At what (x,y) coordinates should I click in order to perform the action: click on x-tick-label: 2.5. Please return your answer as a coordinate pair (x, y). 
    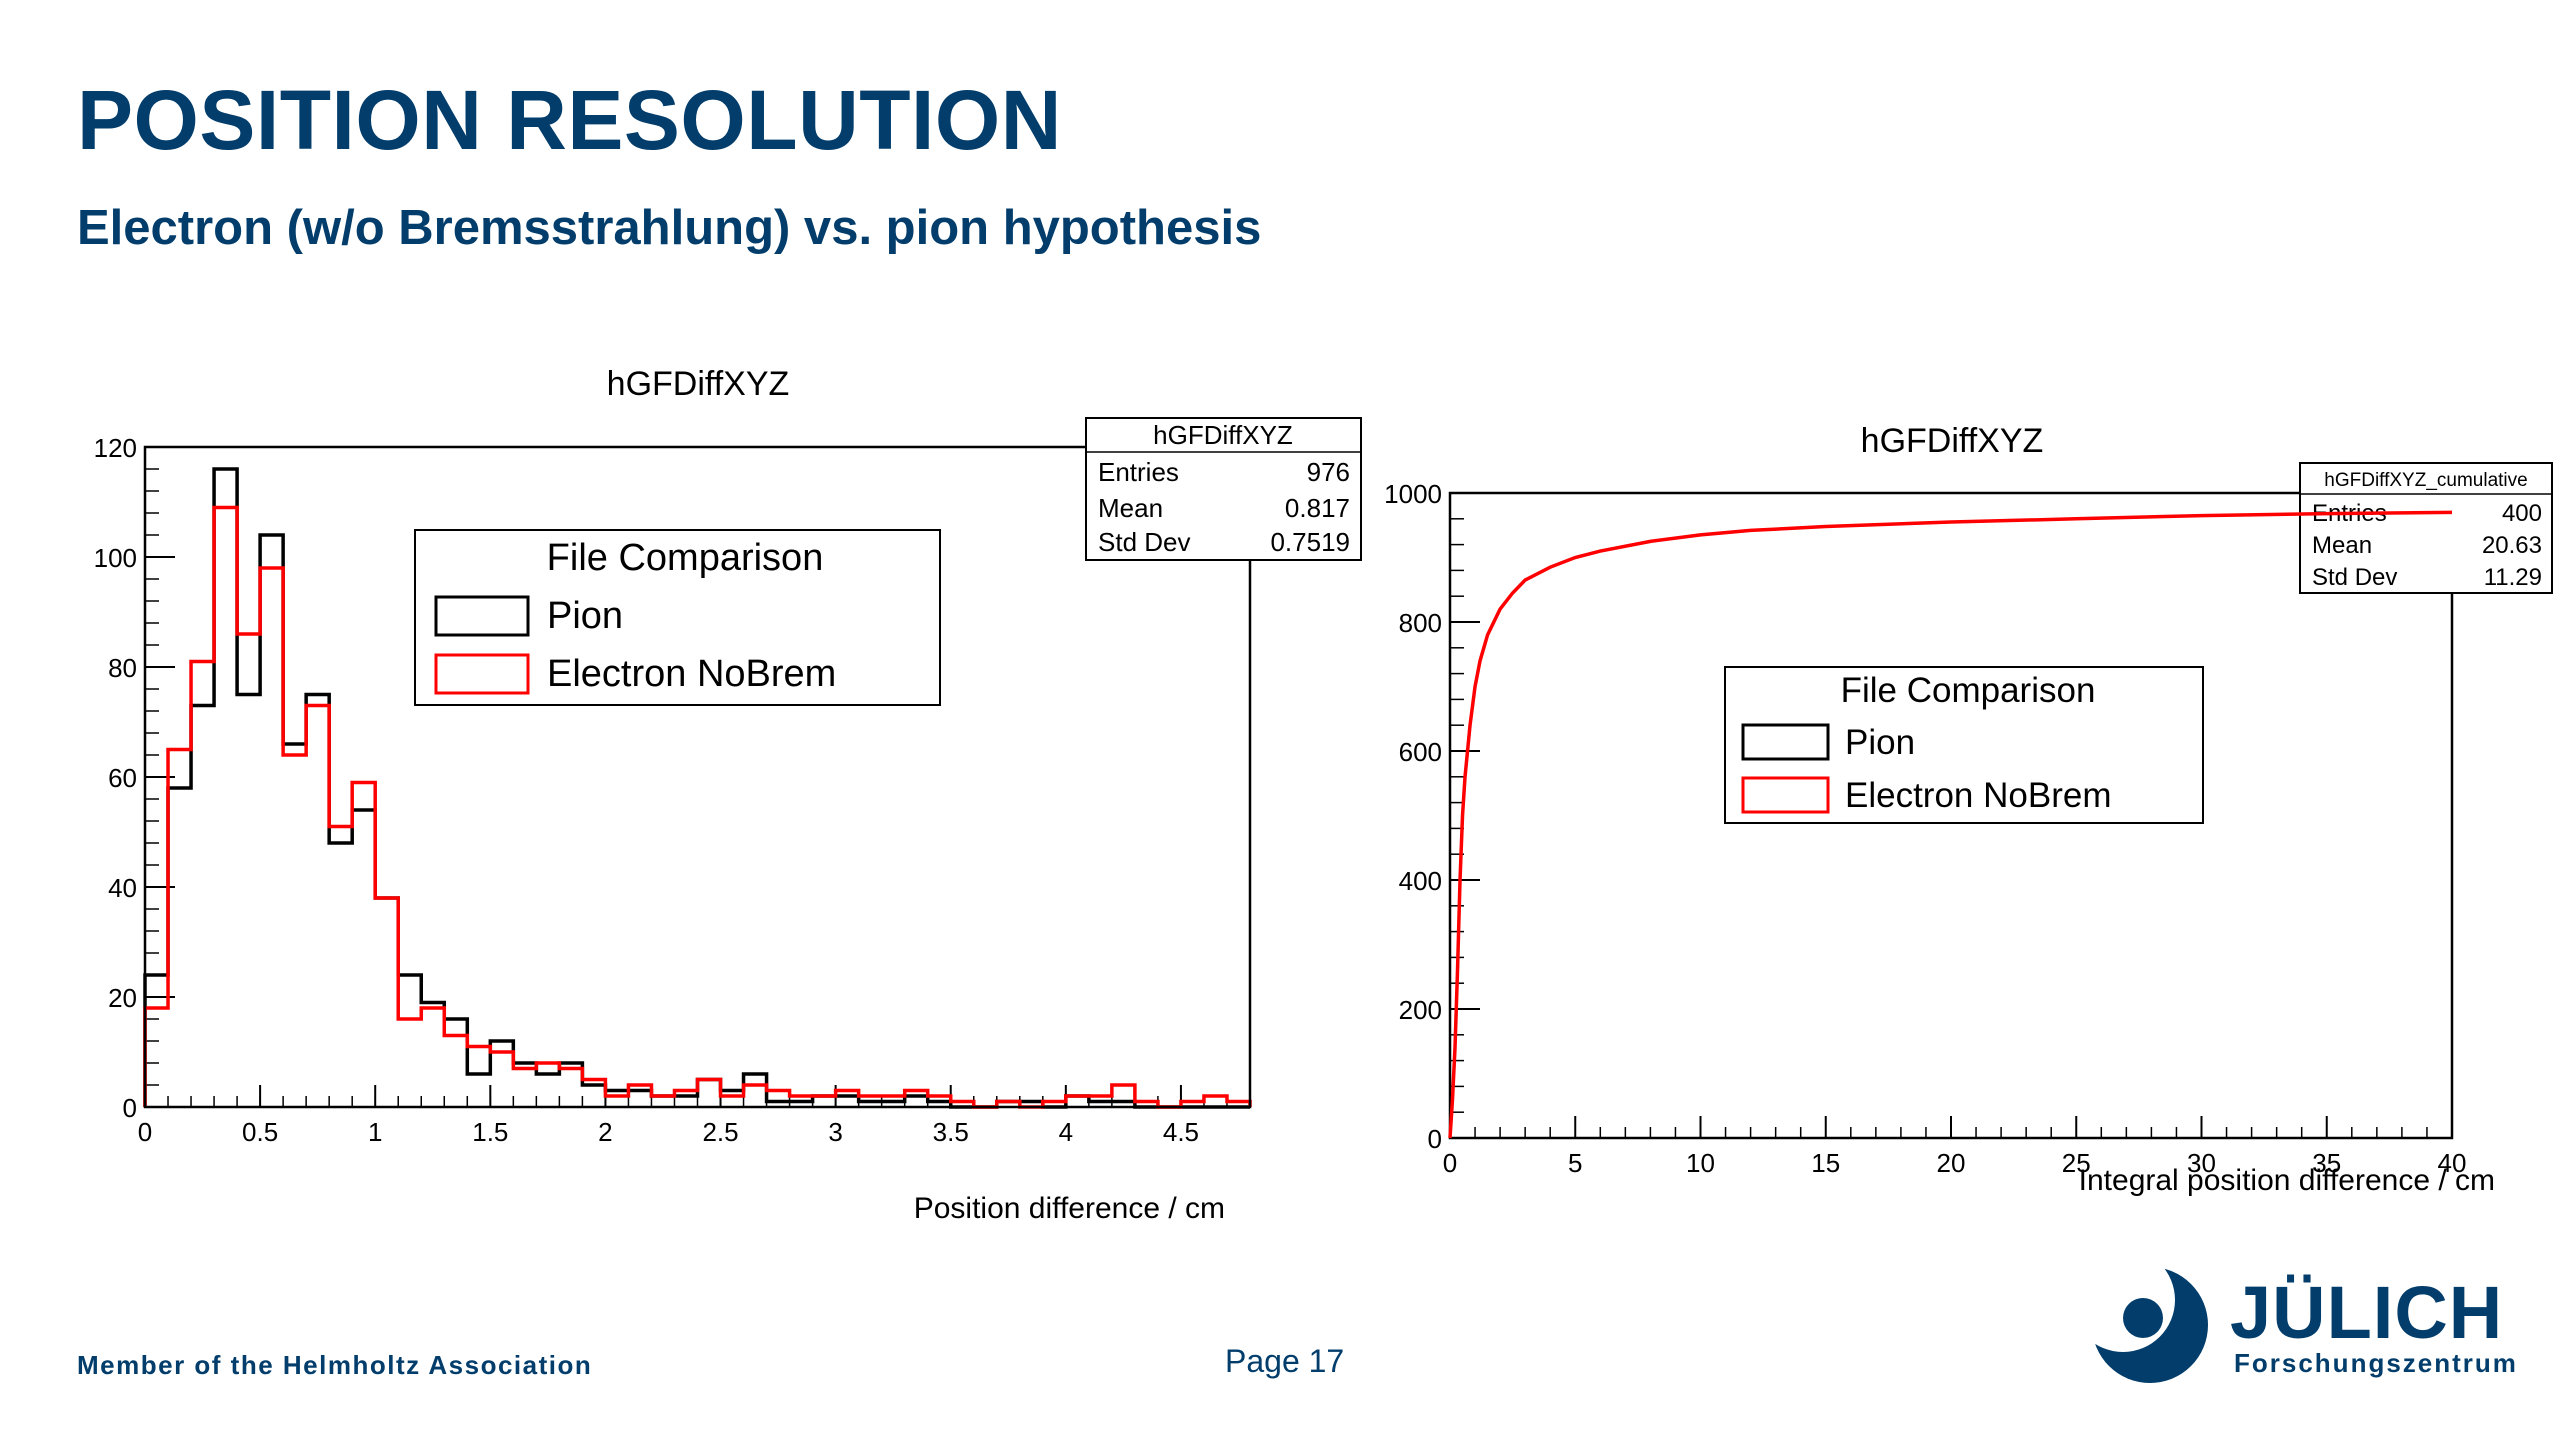
    Looking at the image, I should click on (720, 1132).